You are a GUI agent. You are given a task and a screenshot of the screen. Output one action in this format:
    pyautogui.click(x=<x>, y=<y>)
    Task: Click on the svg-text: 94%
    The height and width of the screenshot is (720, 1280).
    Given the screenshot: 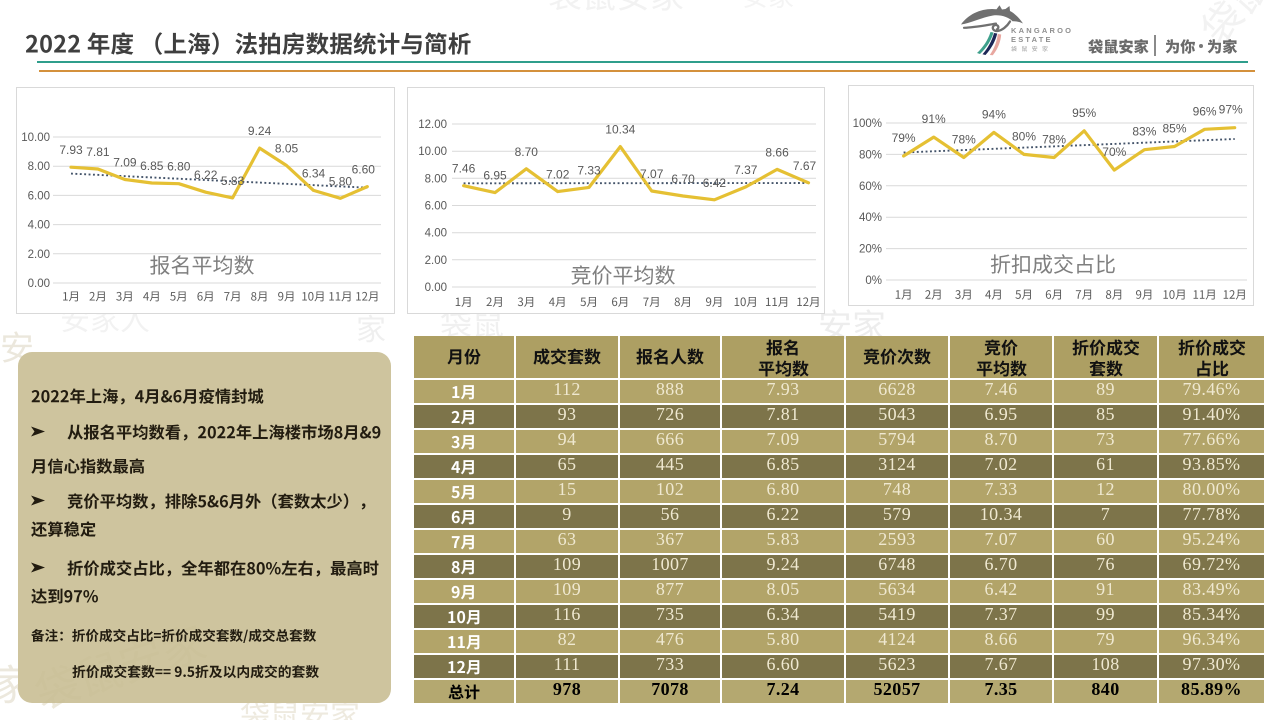 What is the action you would take?
    pyautogui.click(x=994, y=114)
    